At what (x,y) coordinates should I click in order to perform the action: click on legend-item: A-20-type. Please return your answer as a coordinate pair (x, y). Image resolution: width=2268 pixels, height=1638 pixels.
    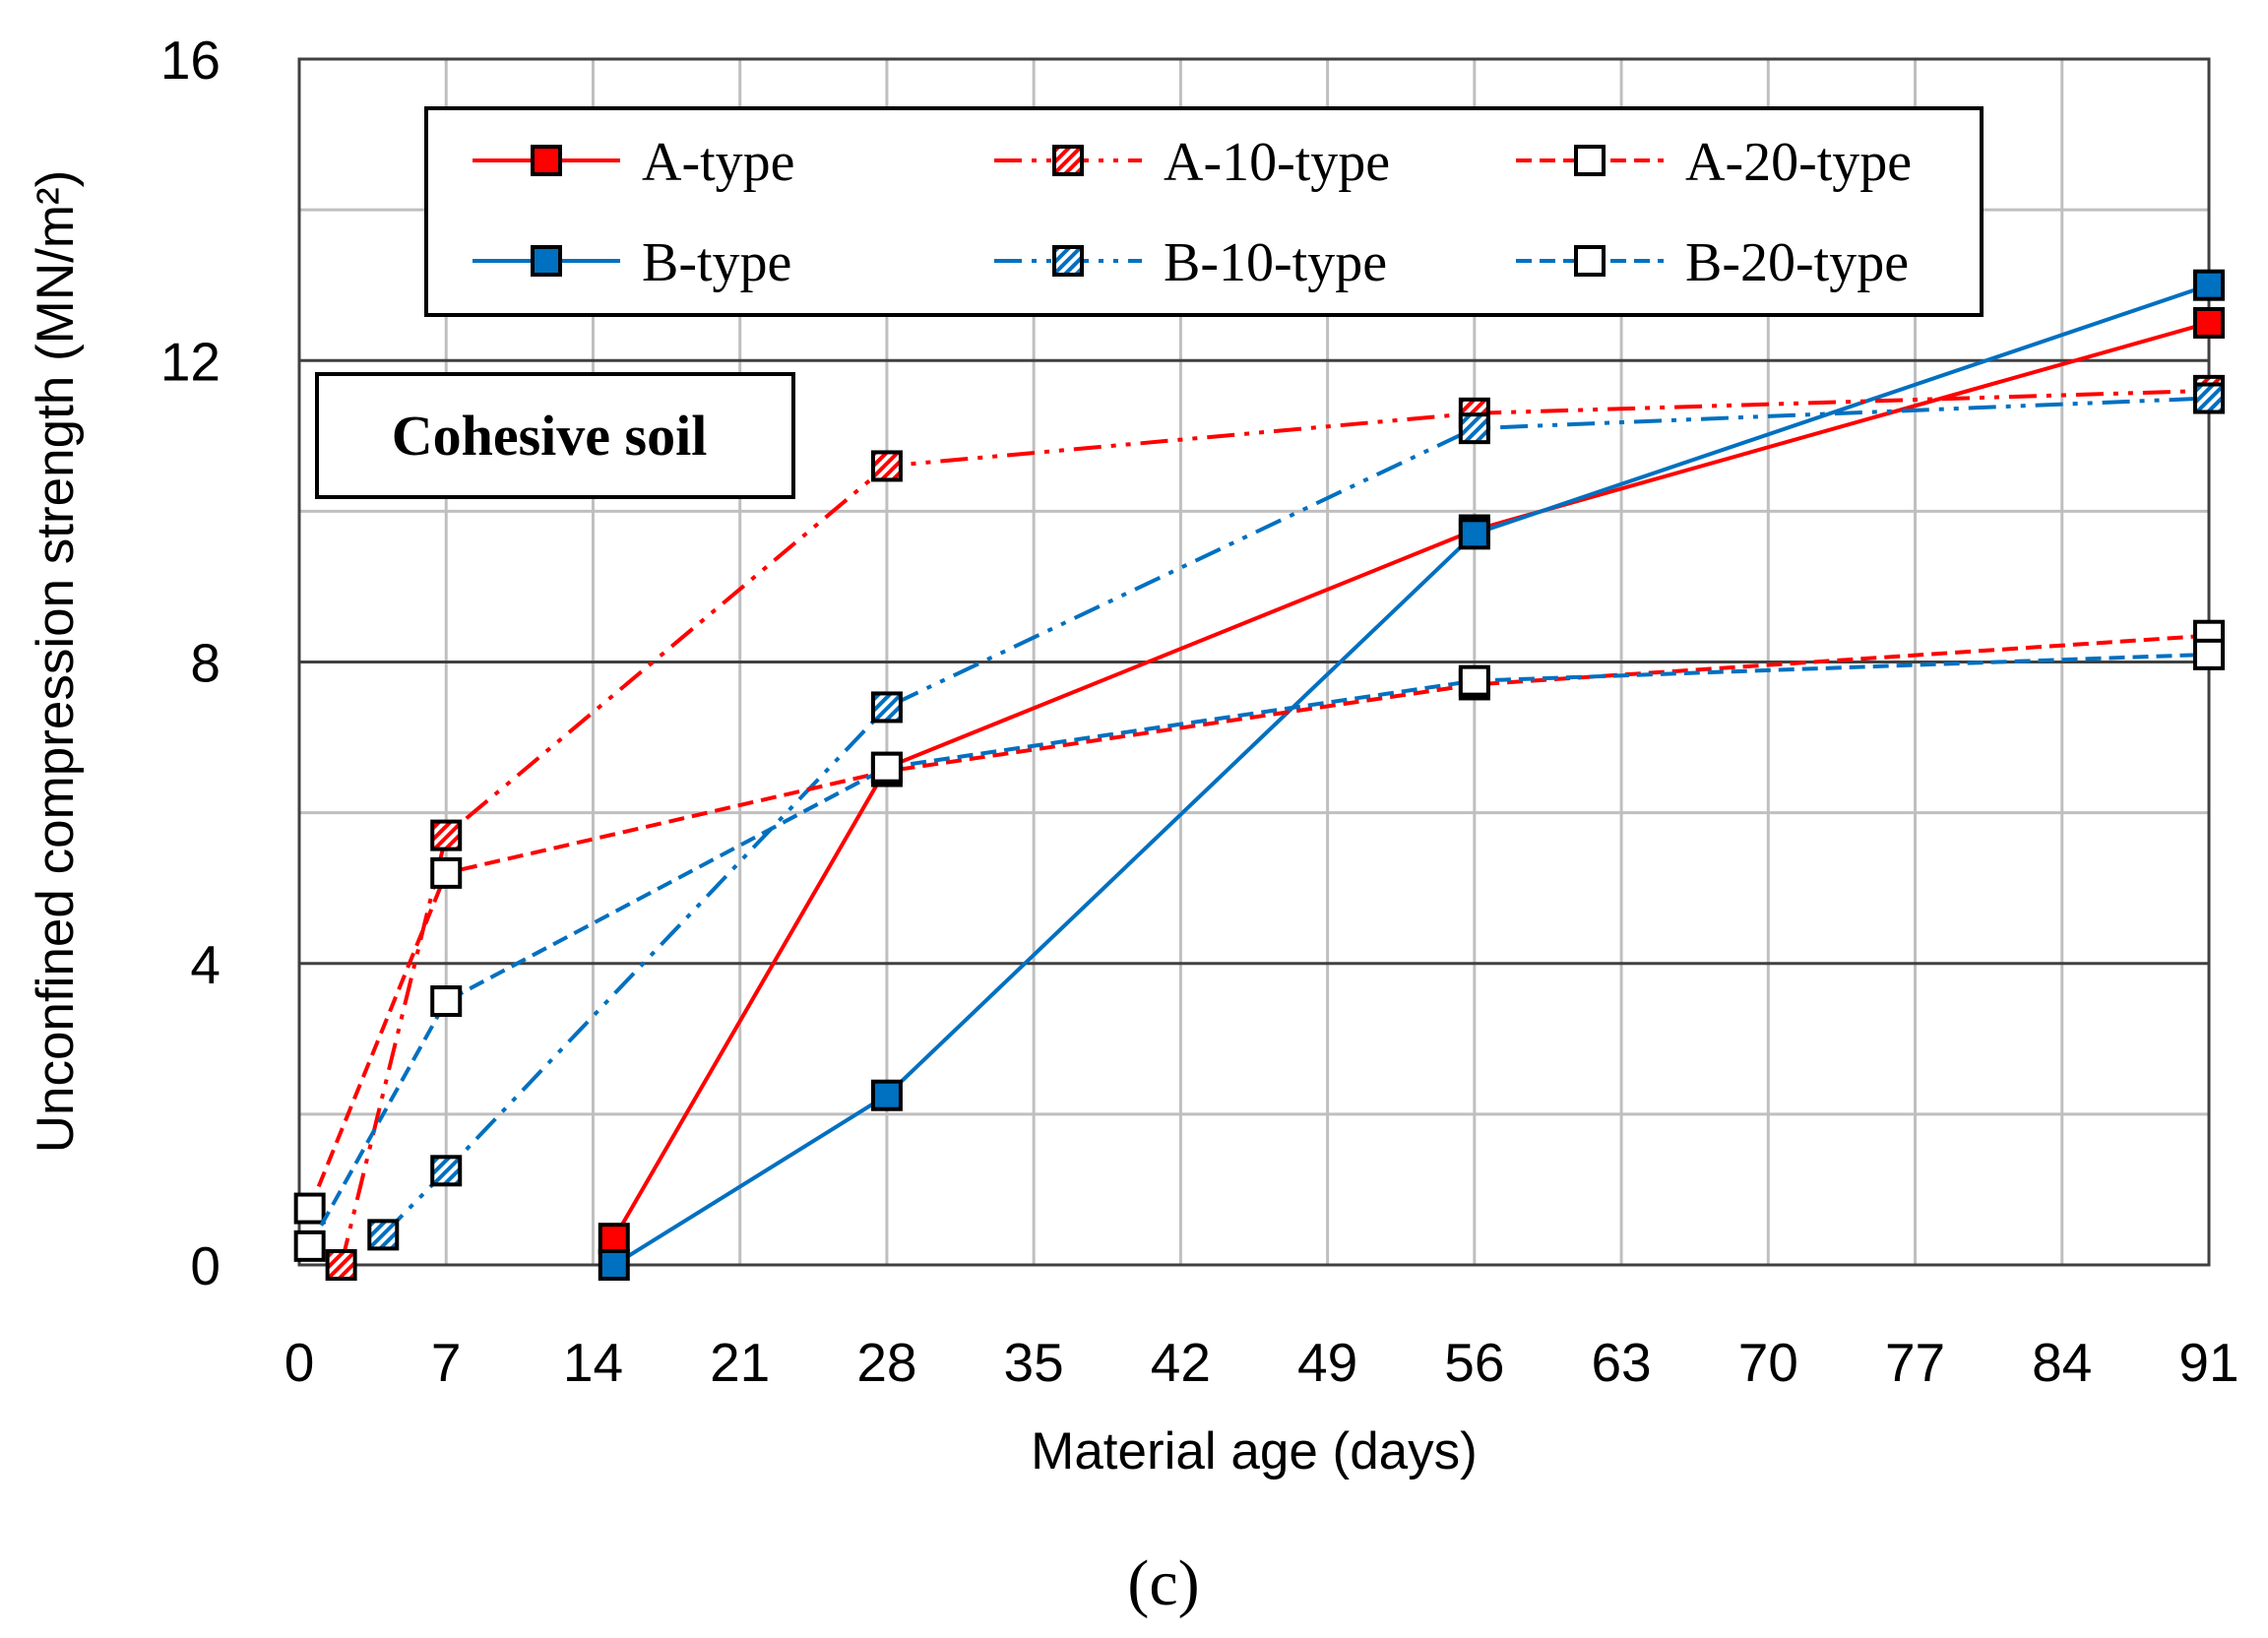
    Looking at the image, I should click on (1714, 162).